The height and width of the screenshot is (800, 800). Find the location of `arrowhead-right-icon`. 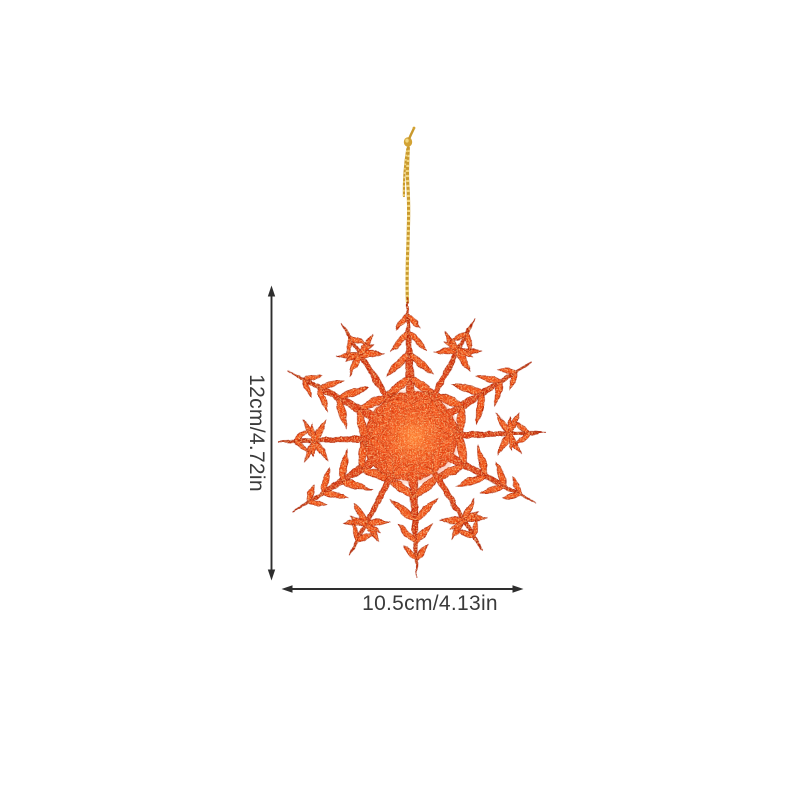

arrowhead-right-icon is located at coordinates (518, 589).